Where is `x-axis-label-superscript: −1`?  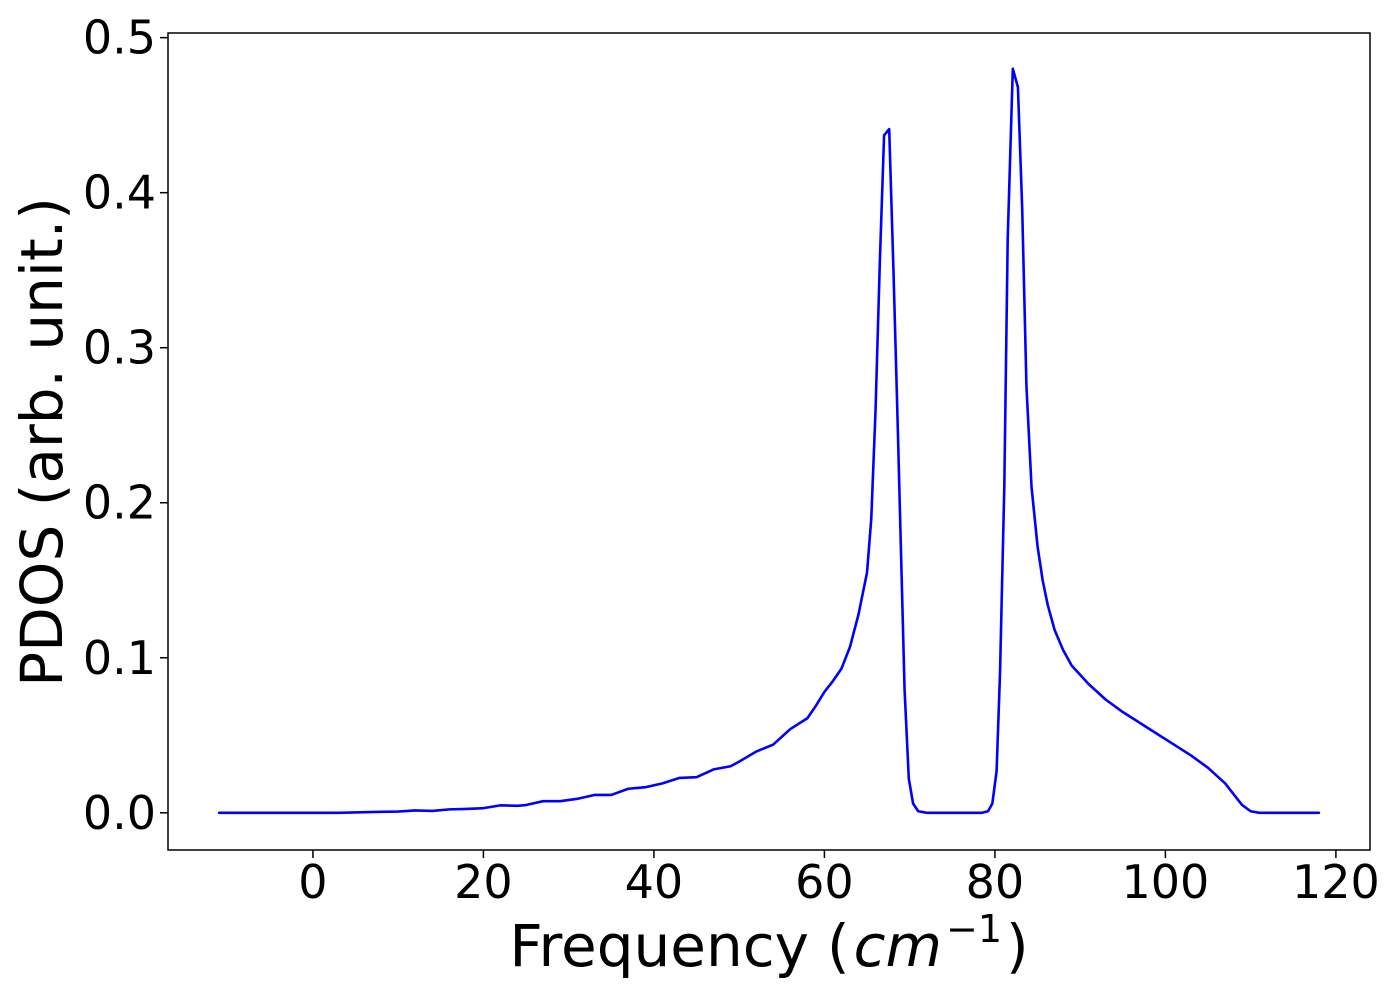
x-axis-label-superscript: −1 is located at coordinates (974, 929).